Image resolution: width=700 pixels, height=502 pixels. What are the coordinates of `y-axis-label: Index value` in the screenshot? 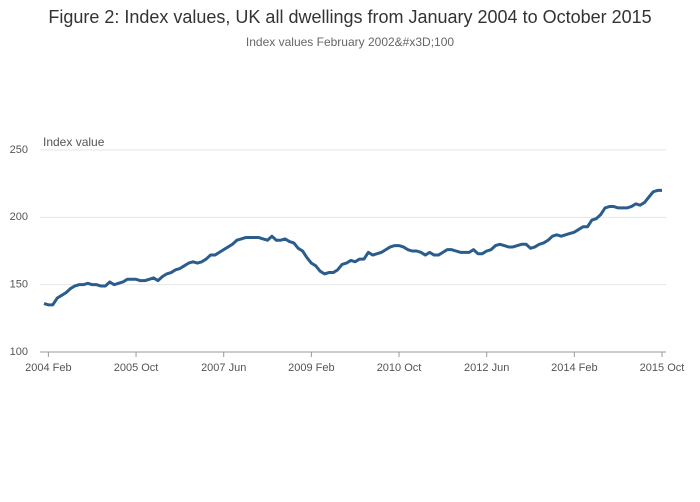 It's located at (74, 142).